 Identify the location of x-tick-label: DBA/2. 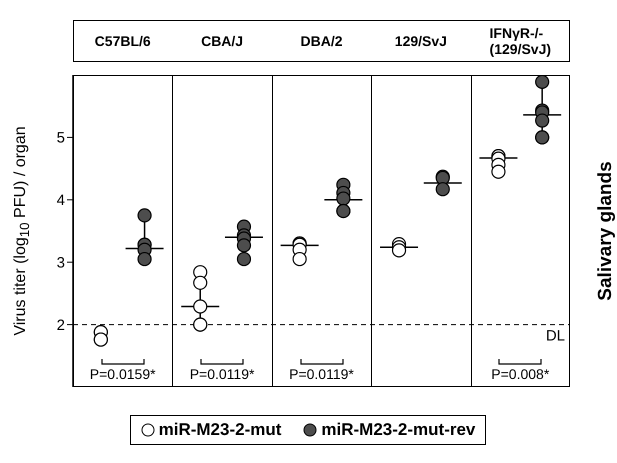
(321, 41).